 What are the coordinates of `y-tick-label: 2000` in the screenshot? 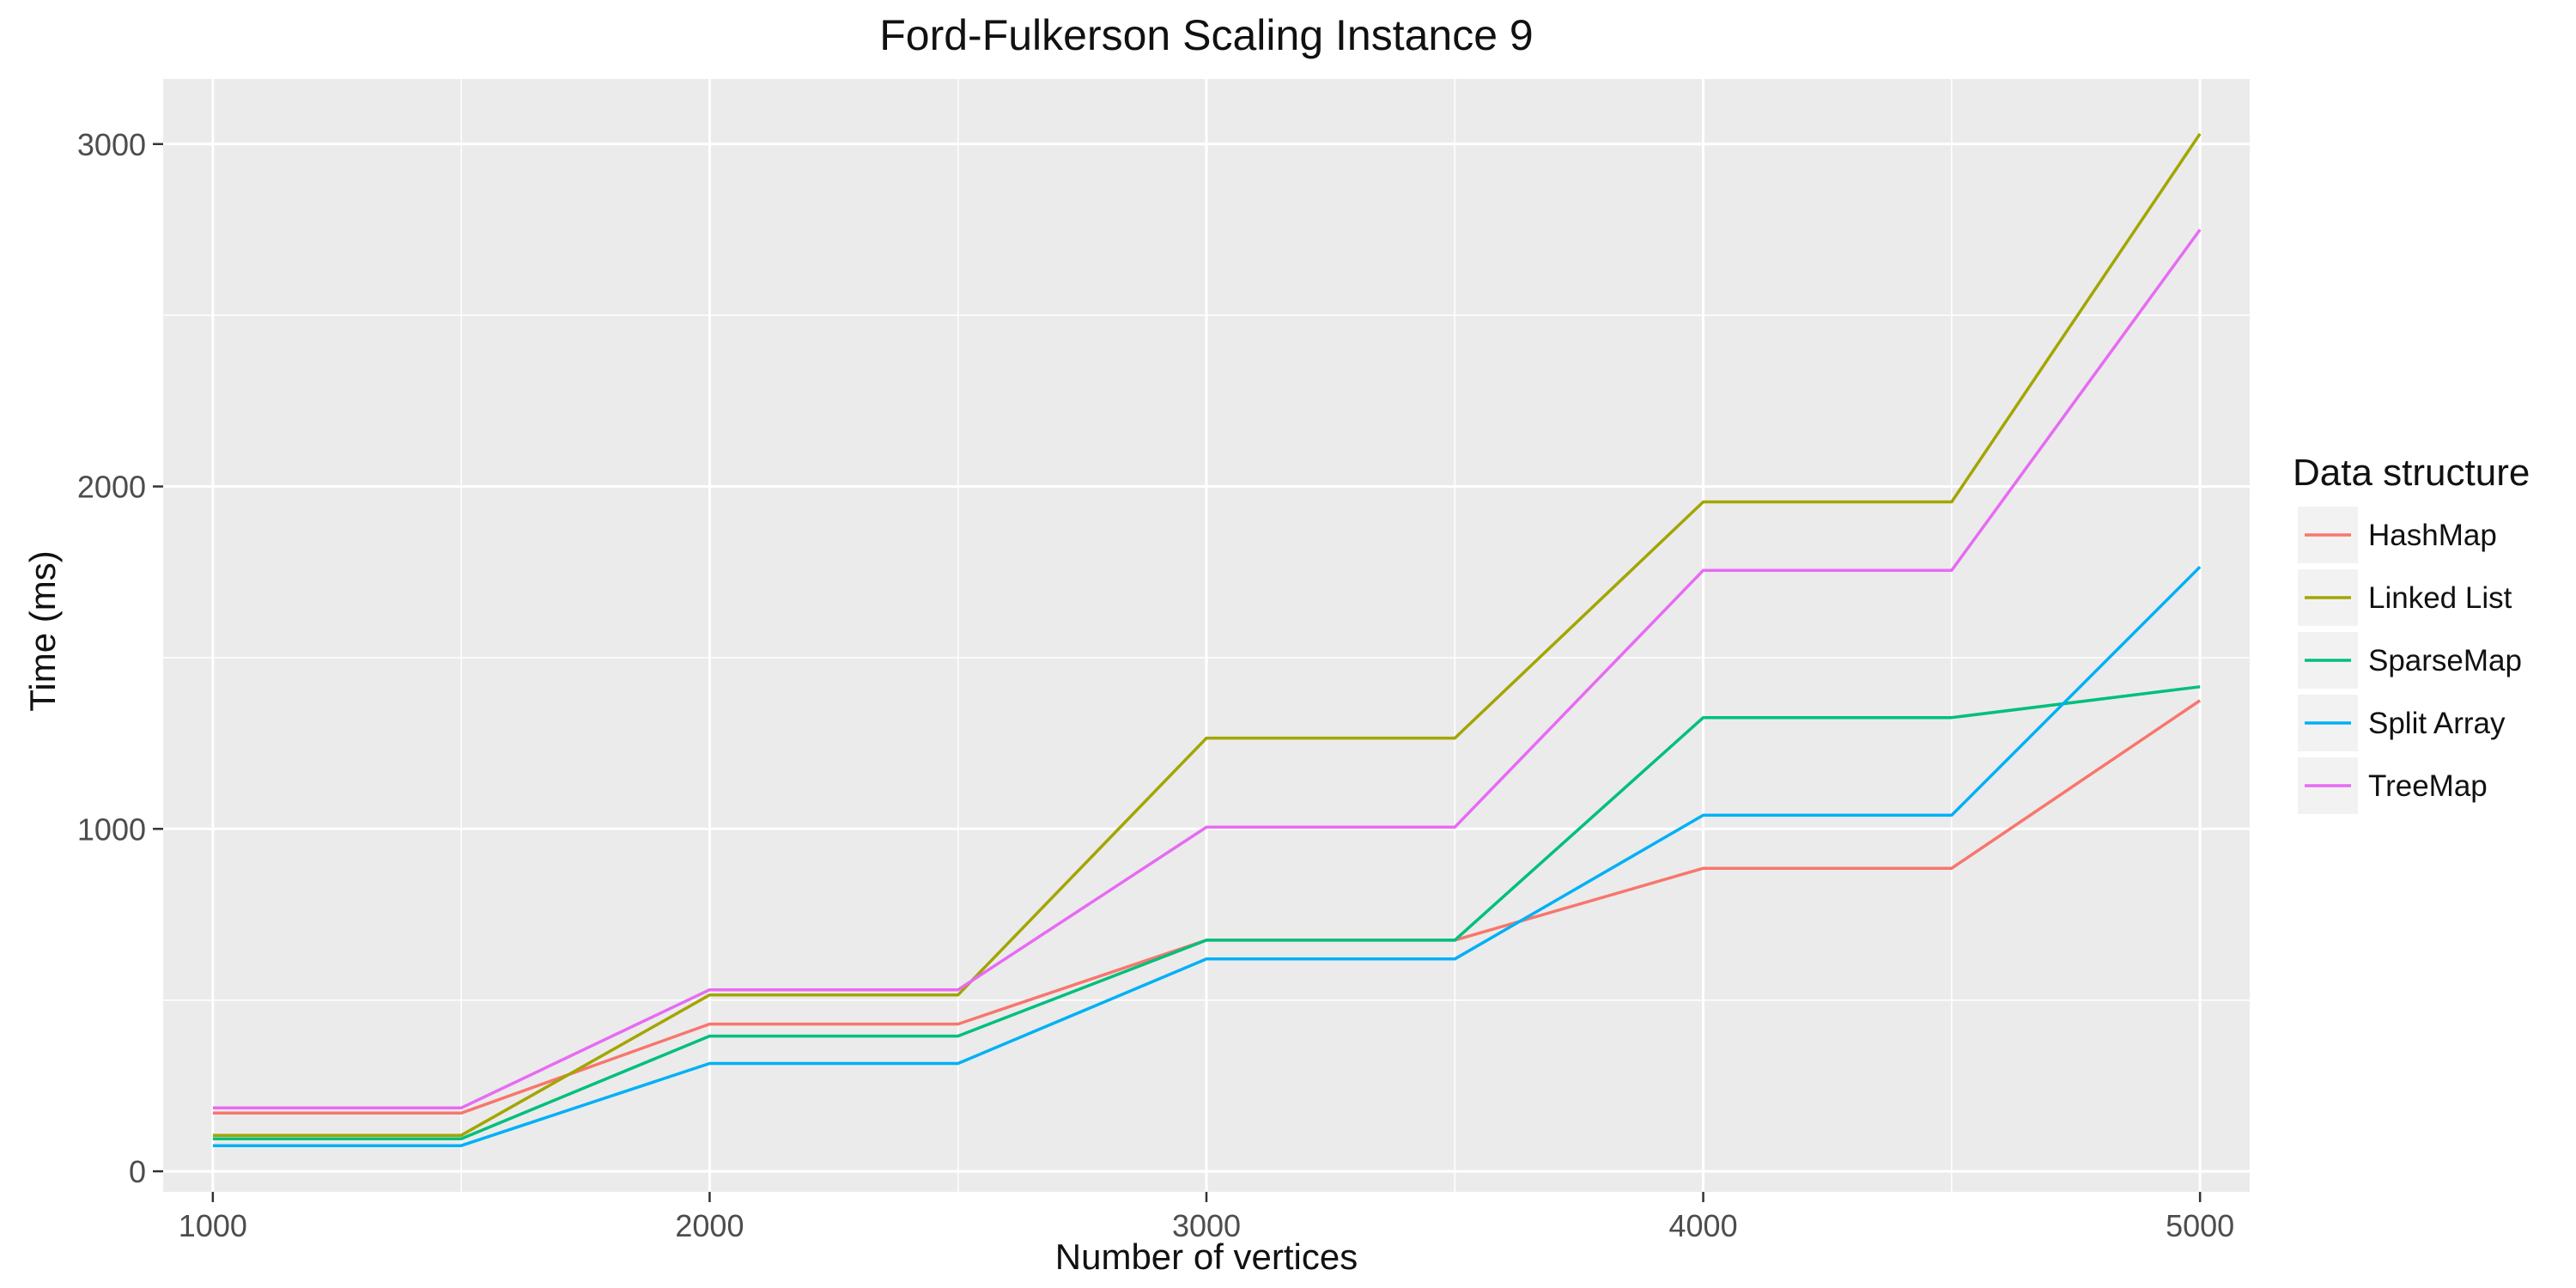 It's located at (112, 488).